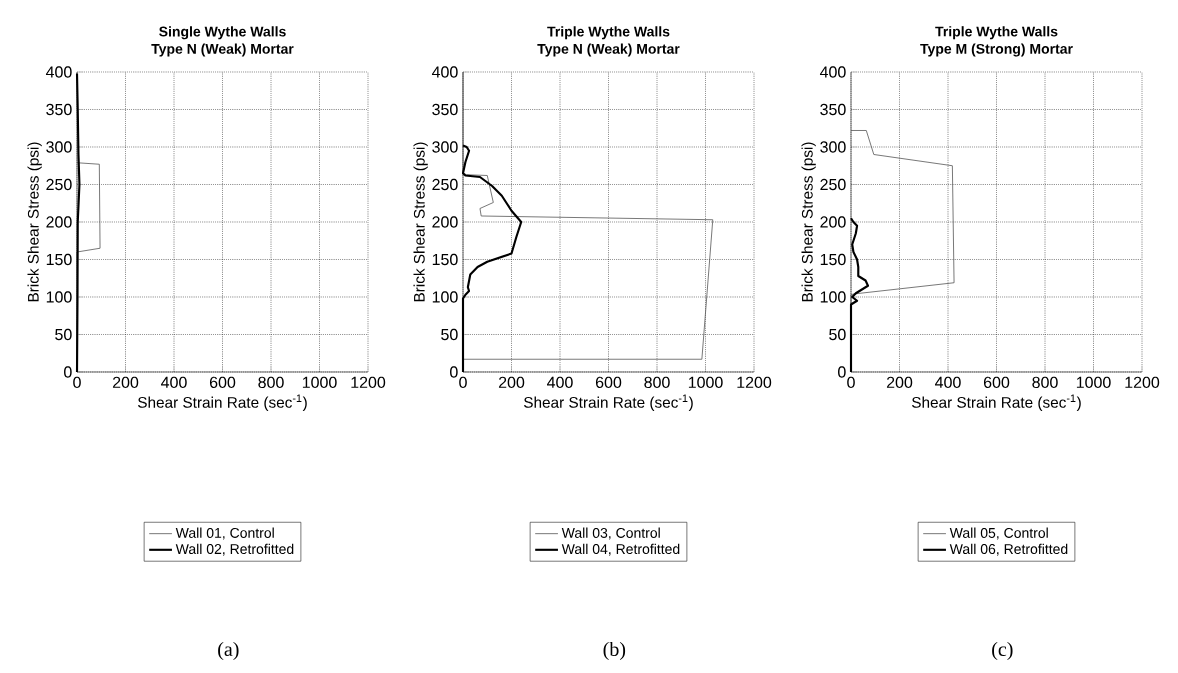  Describe the element at coordinates (610, 533) in the screenshot. I see `legend-label: Wall 03, Control` at that location.